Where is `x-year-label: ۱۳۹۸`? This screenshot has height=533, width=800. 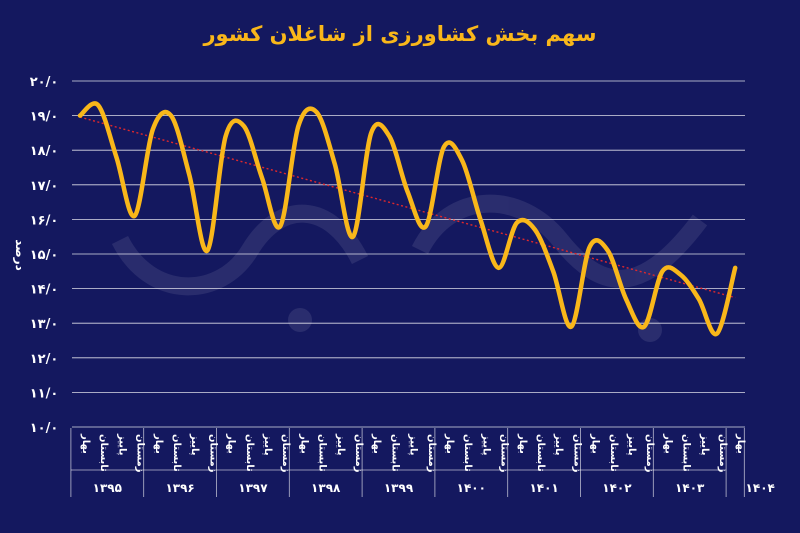
x-year-label: ۱۳۹۸ is located at coordinates (326, 488).